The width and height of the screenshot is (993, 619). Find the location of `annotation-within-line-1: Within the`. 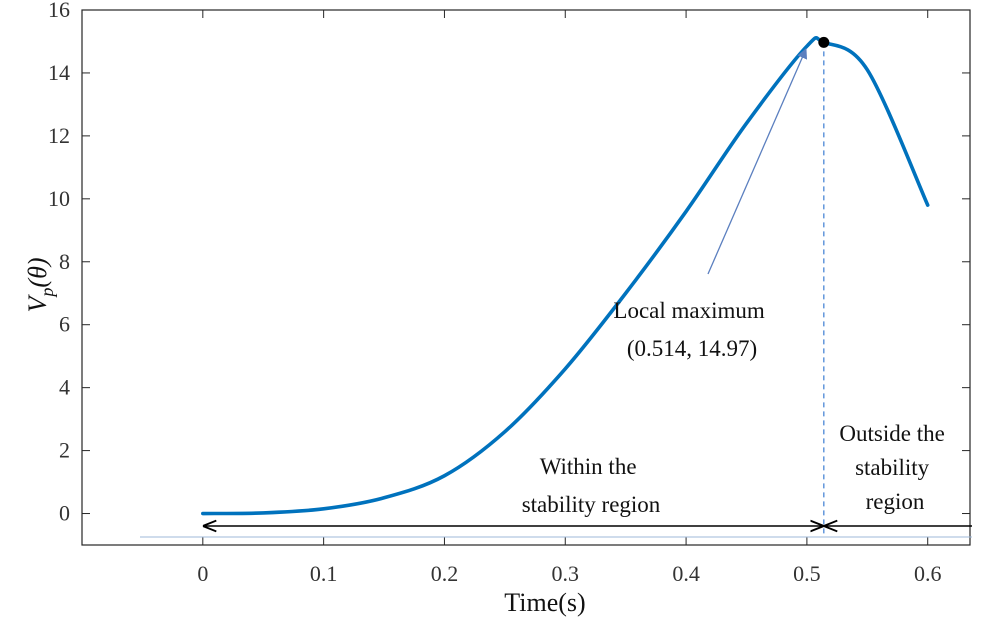

annotation-within-line-1: Within the is located at coordinates (588, 466).